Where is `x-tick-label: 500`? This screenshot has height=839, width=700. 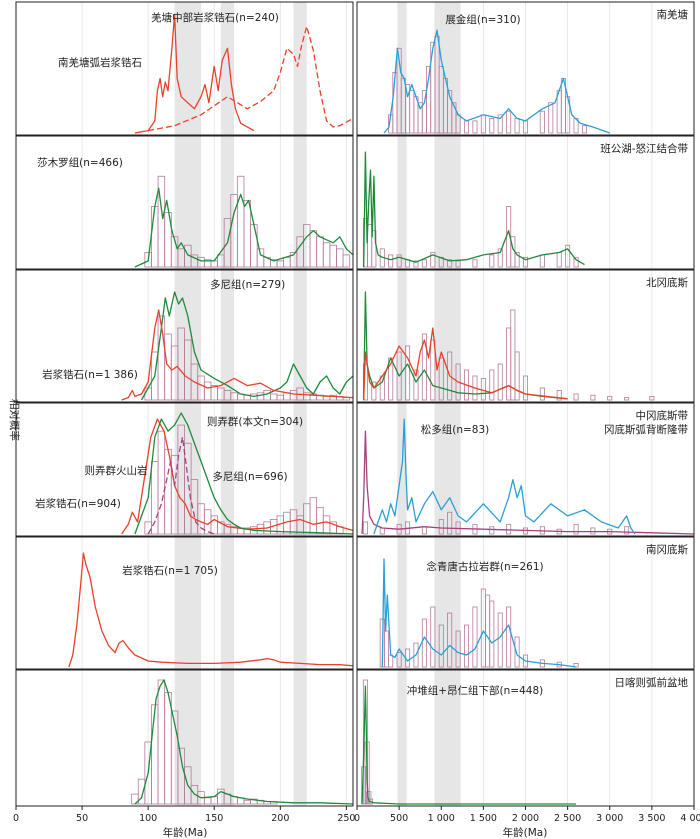
x-tick-label: 500 is located at coordinates (399, 818).